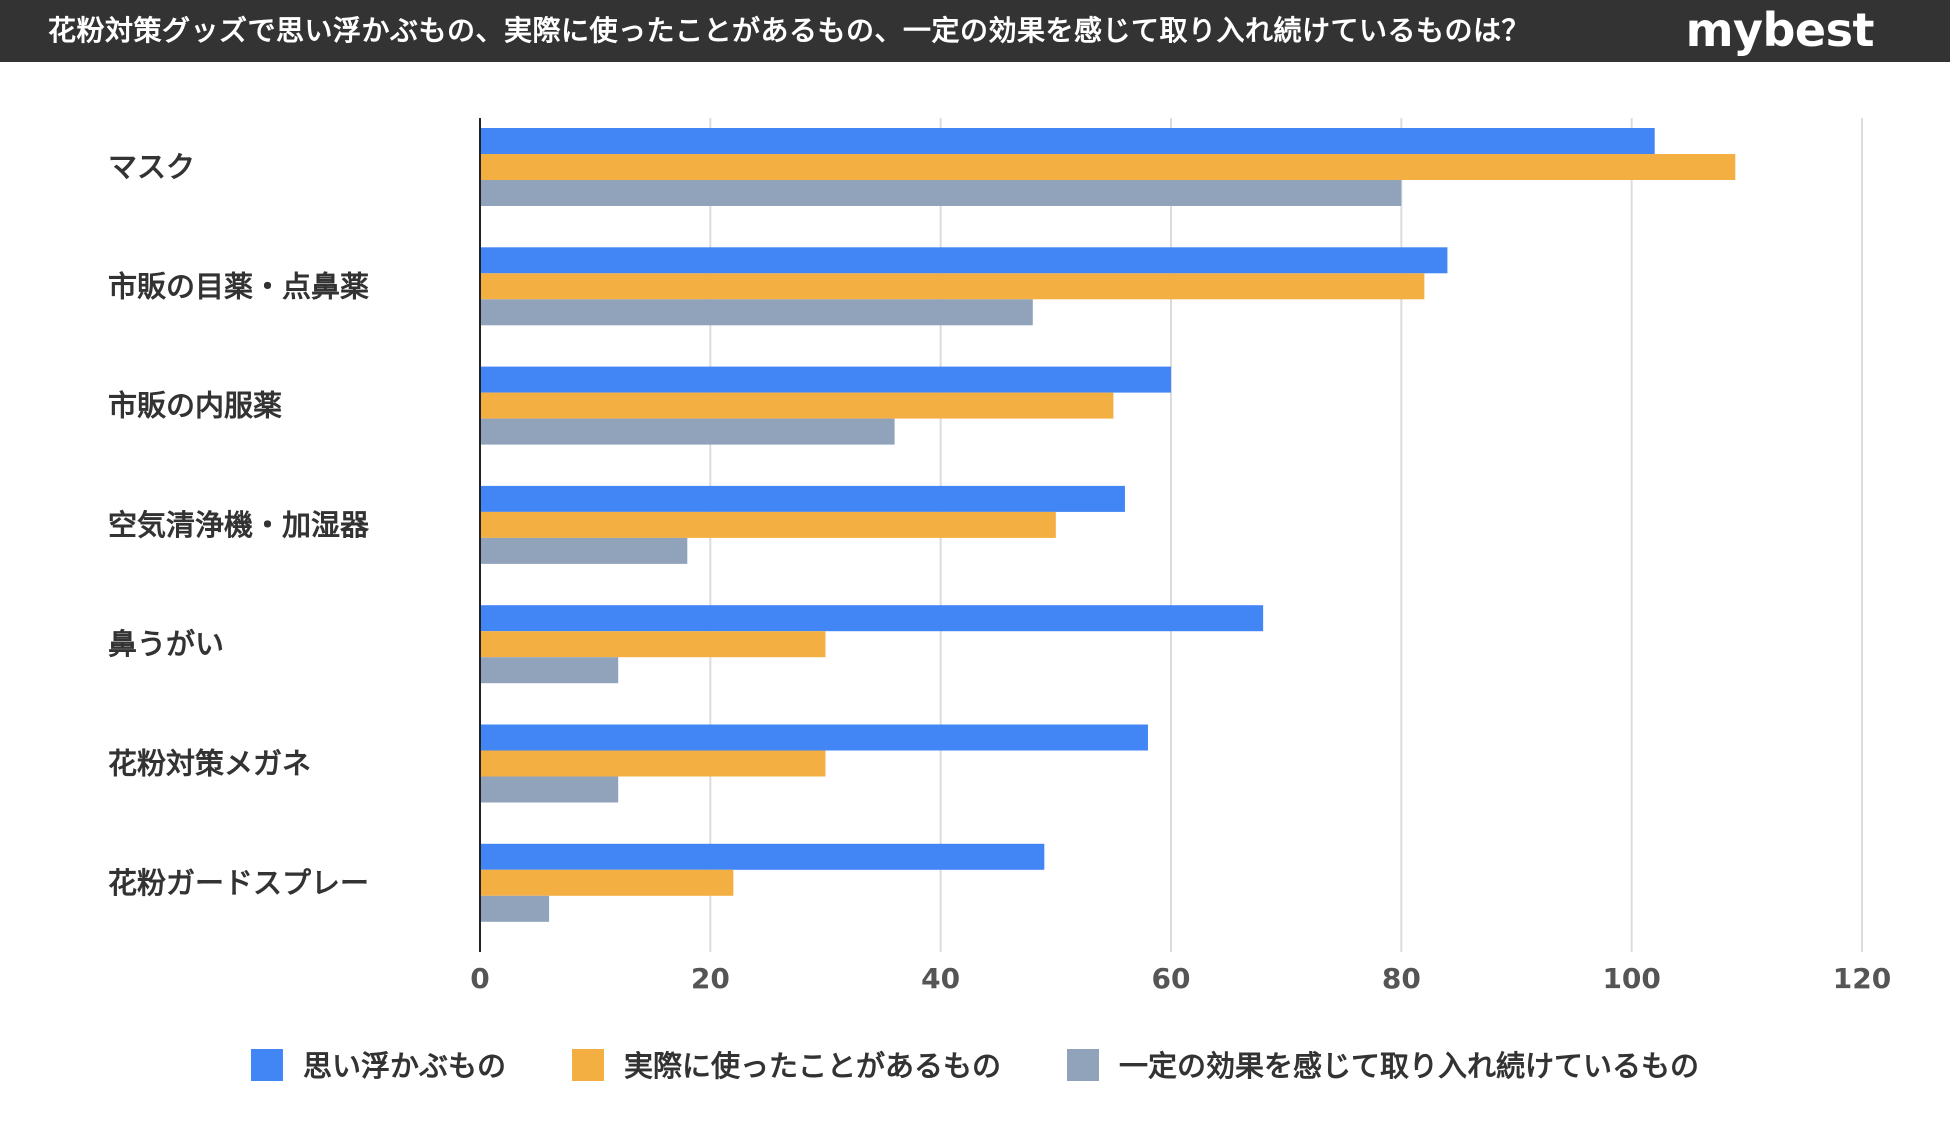 This screenshot has width=1950, height=1138. I want to click on category-label: 鼻うがい, so click(166, 644).